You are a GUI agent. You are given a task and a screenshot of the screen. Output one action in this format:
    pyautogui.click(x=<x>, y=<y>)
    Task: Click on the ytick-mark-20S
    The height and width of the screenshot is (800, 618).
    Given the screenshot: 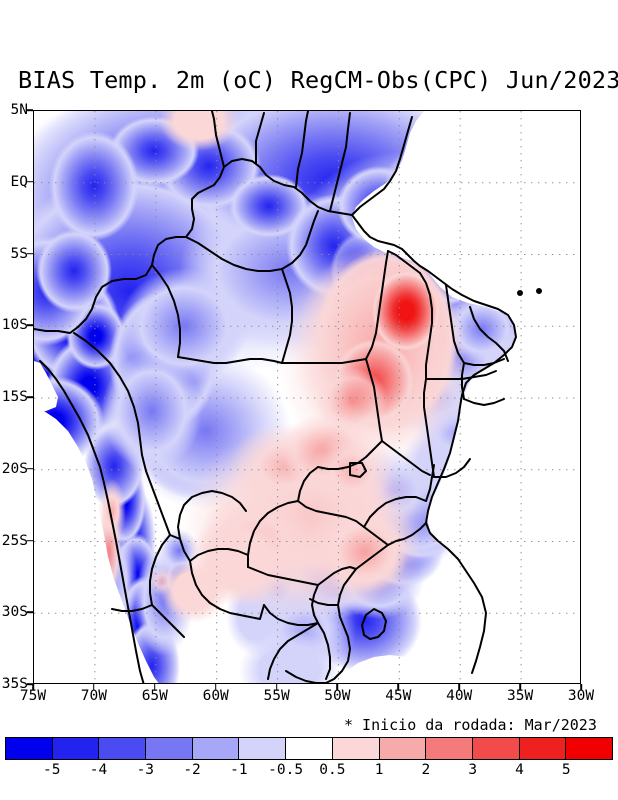 What is the action you would take?
    pyautogui.click(x=30, y=469)
    